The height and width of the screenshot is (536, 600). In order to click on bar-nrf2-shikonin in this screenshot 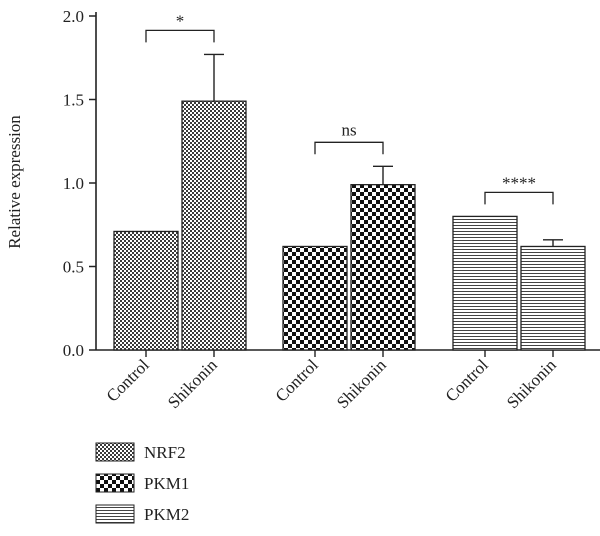, I will do `click(214, 225)`.